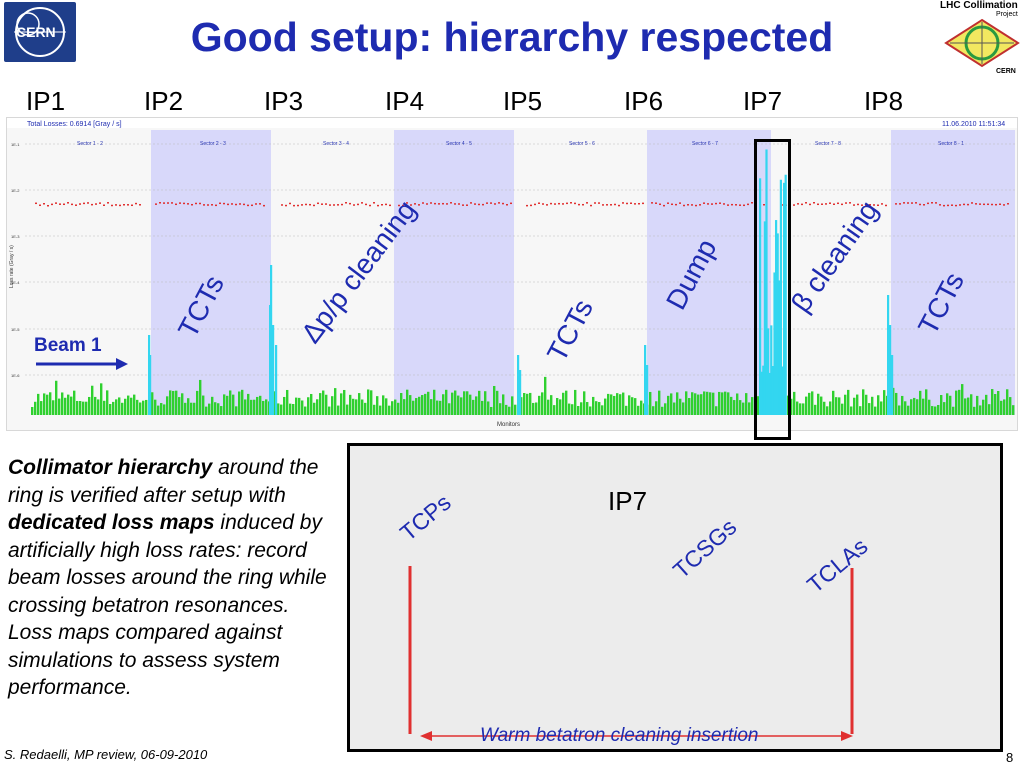 The width and height of the screenshot is (1024, 768). Describe the element at coordinates (979, 5) in the screenshot. I see `lhc-logo-title: LHC Collimation` at that location.